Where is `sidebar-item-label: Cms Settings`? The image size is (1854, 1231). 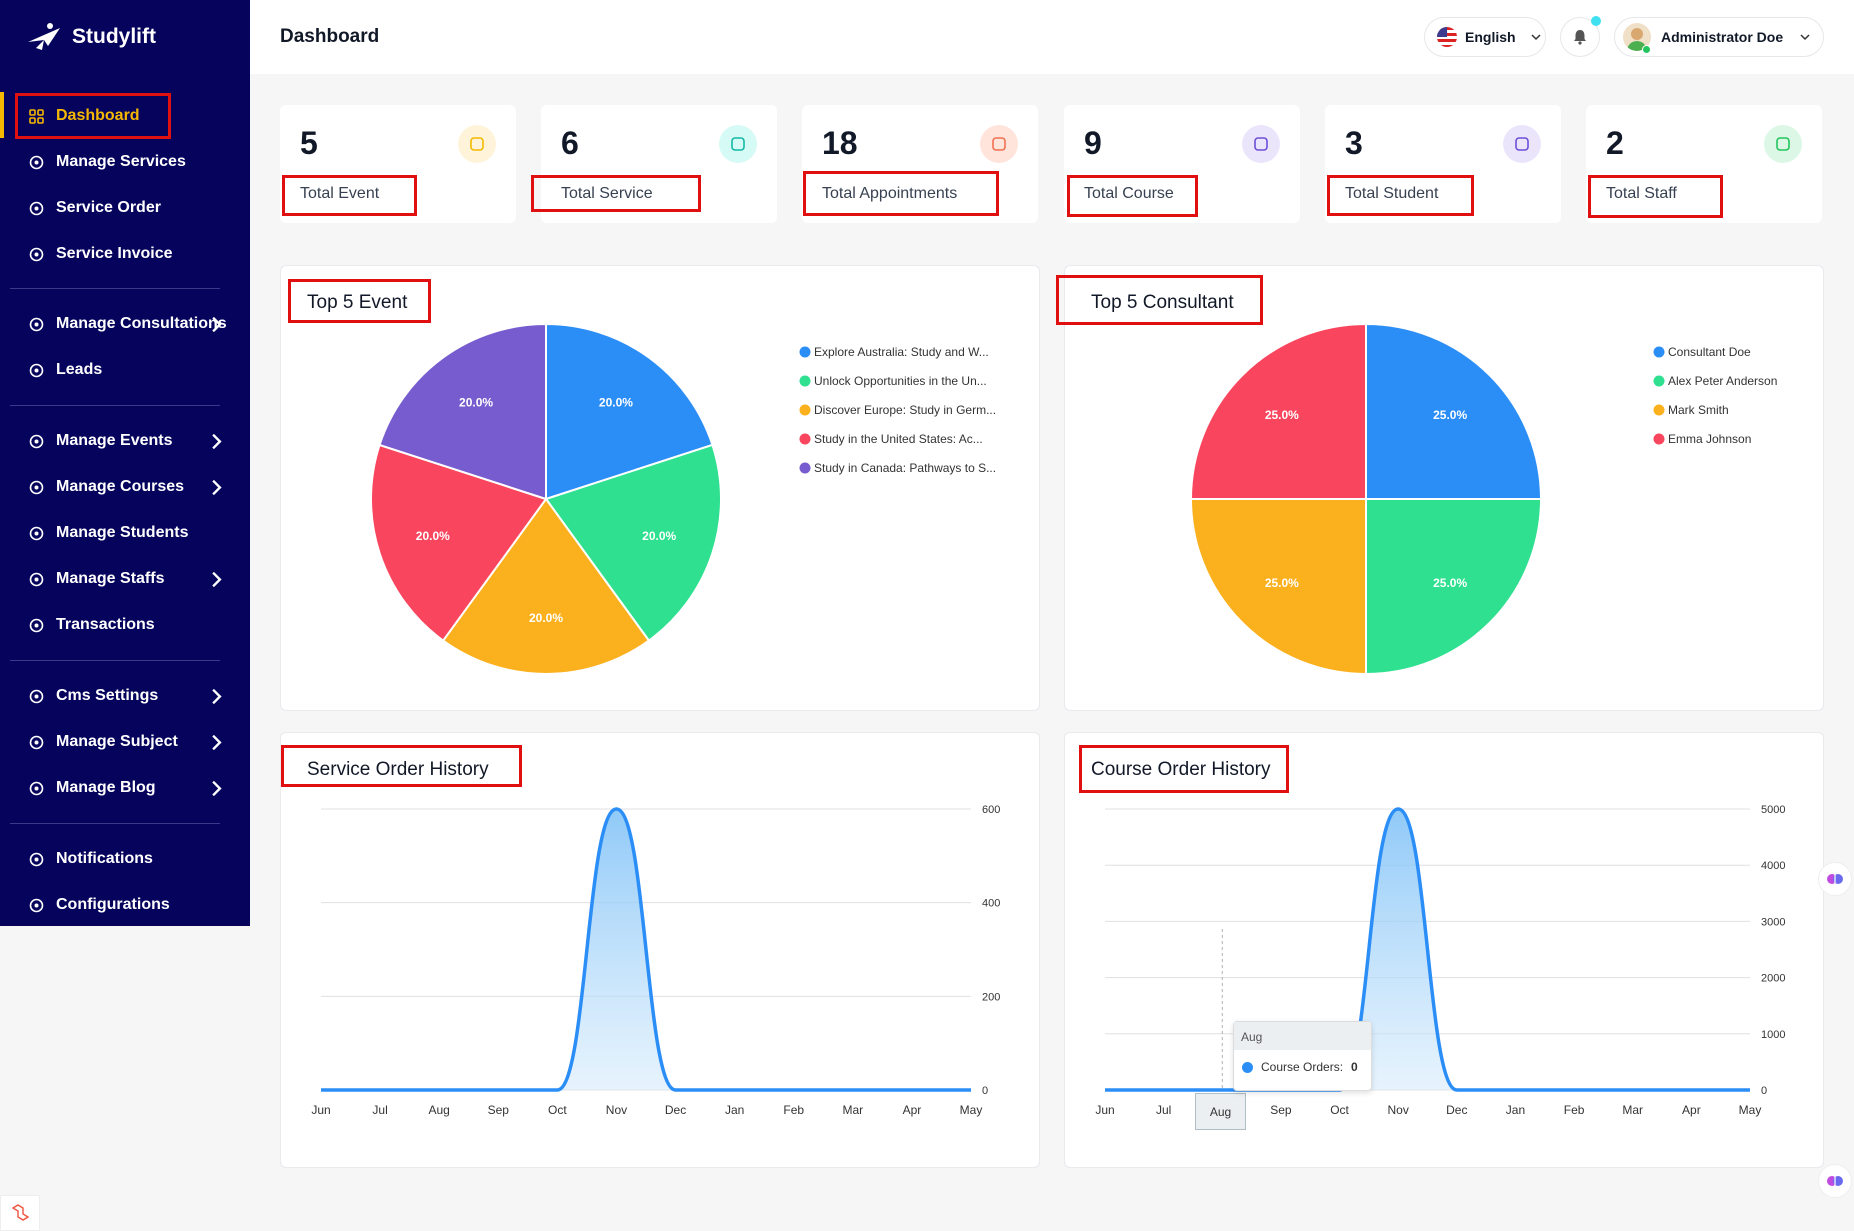 sidebar-item-label: Cms Settings is located at coordinates (107, 695).